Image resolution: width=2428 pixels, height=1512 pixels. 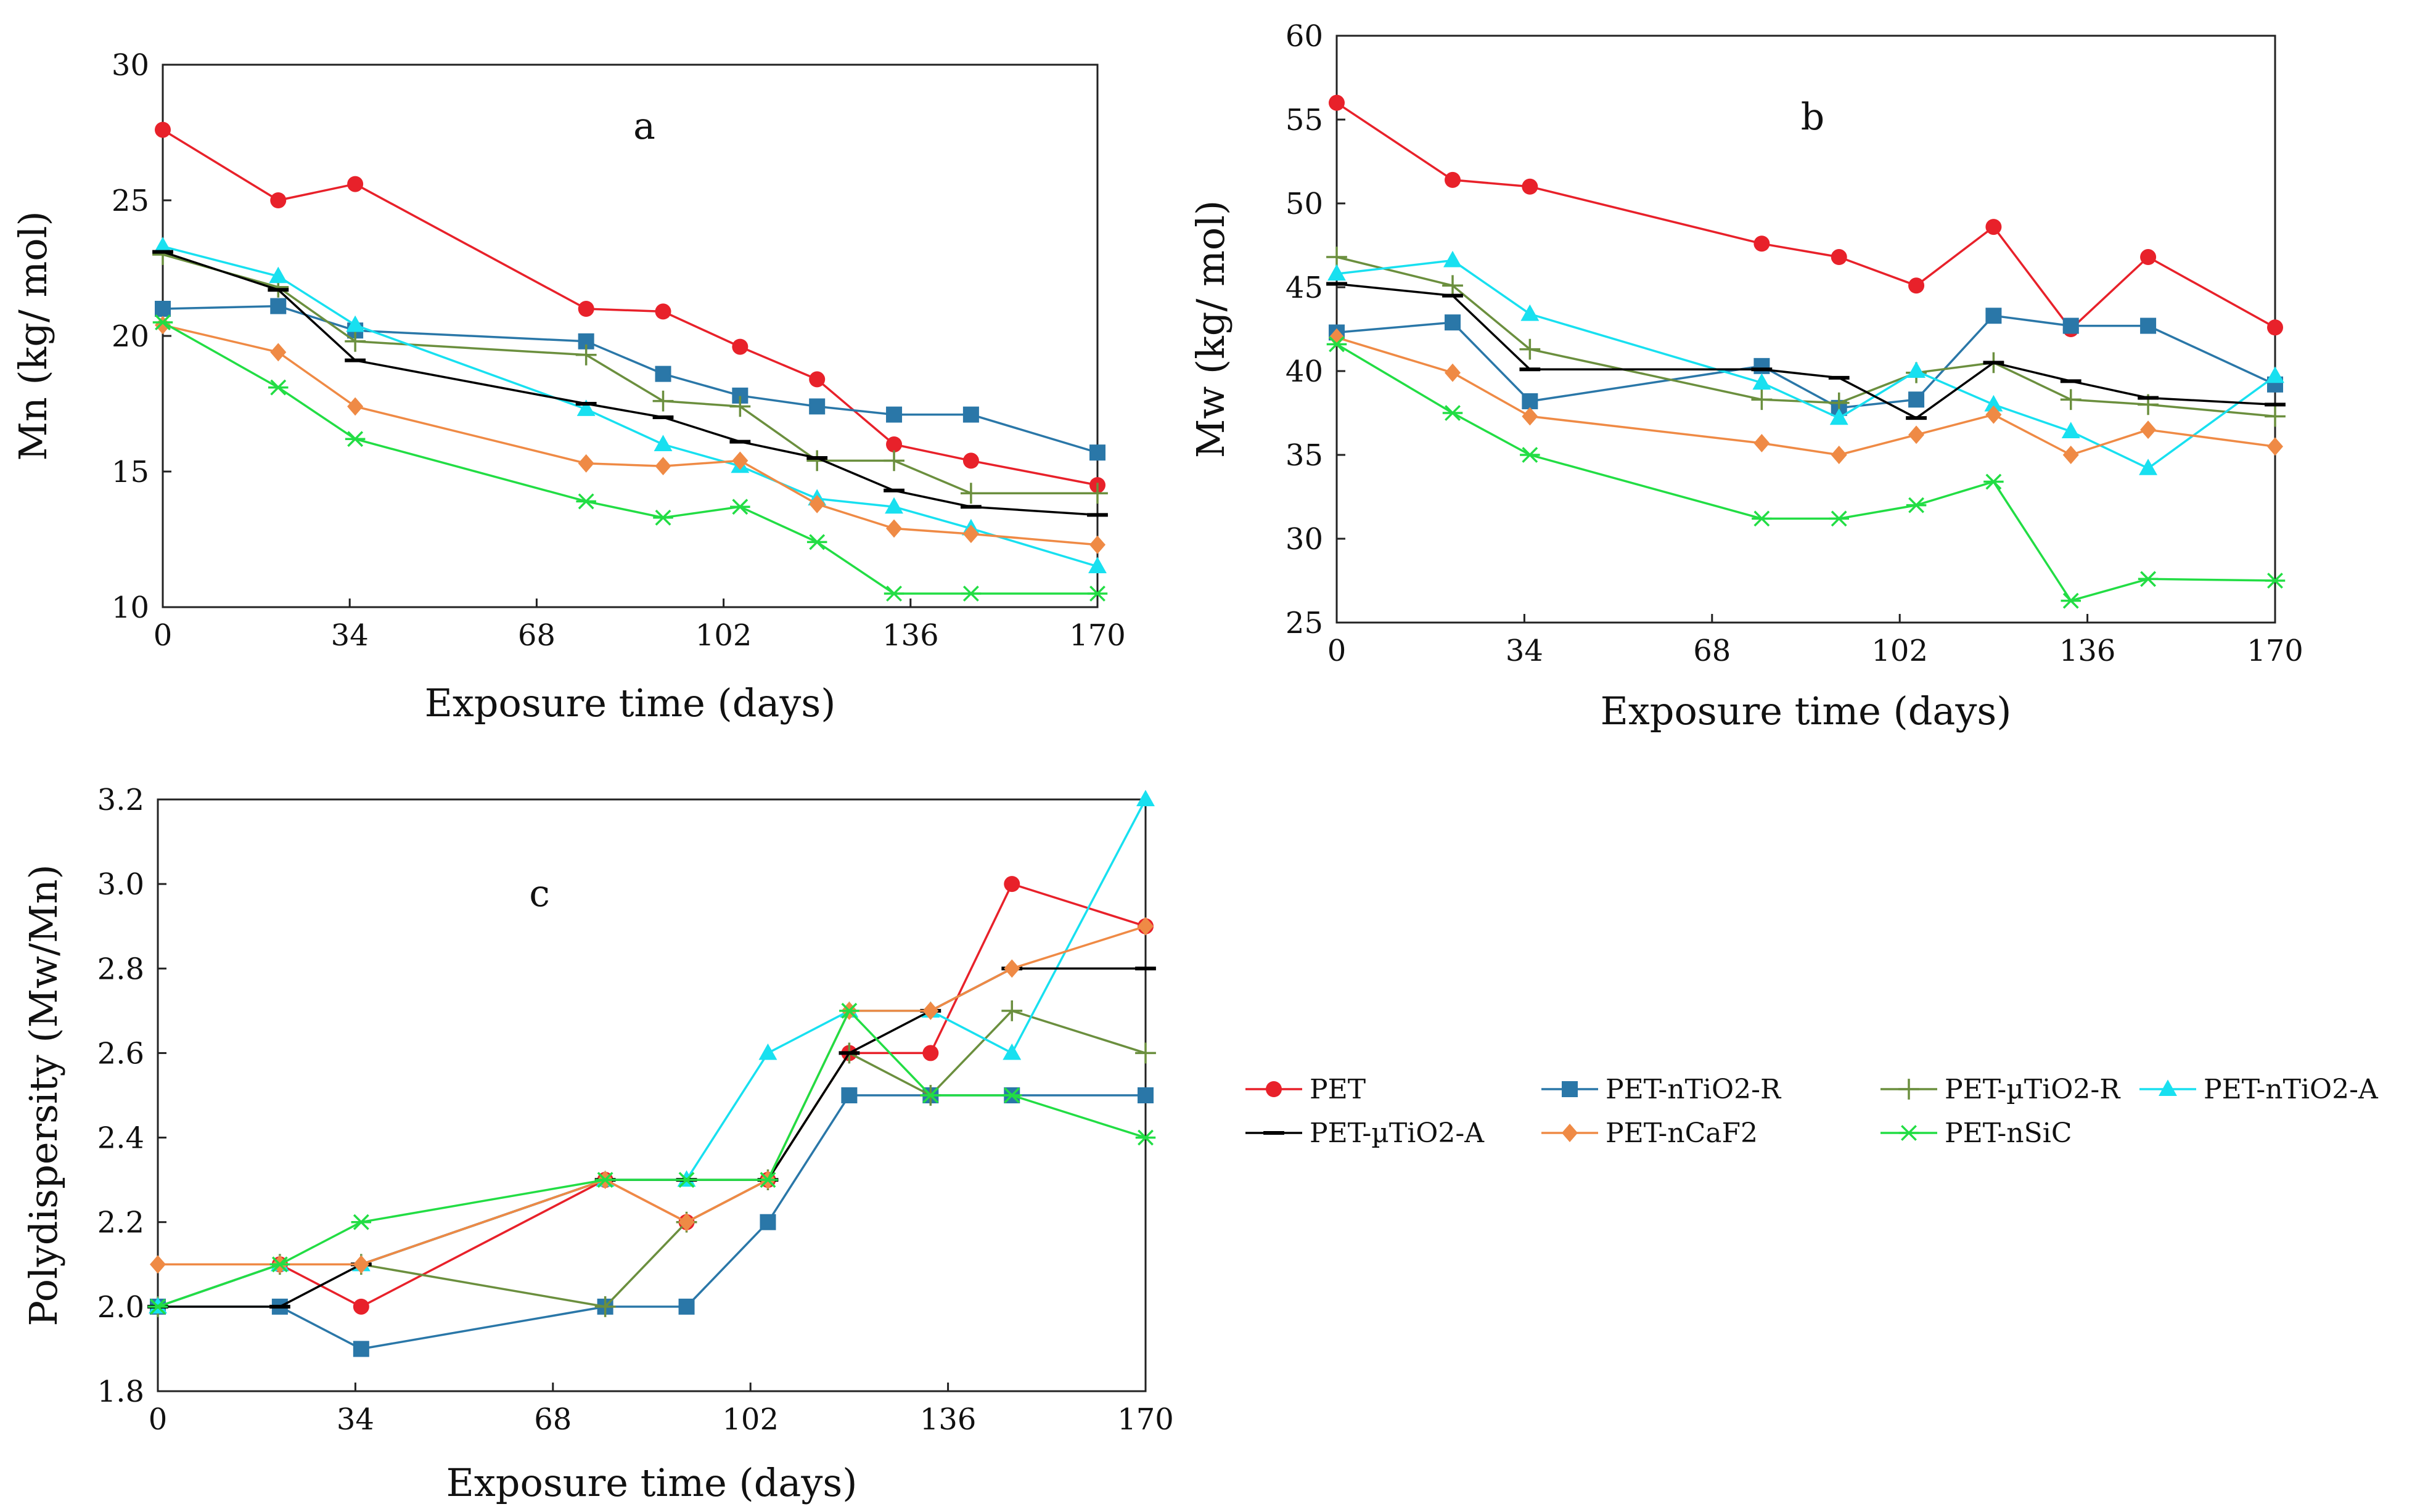 I want to click on y-tick-label: 3.2, so click(x=120, y=800).